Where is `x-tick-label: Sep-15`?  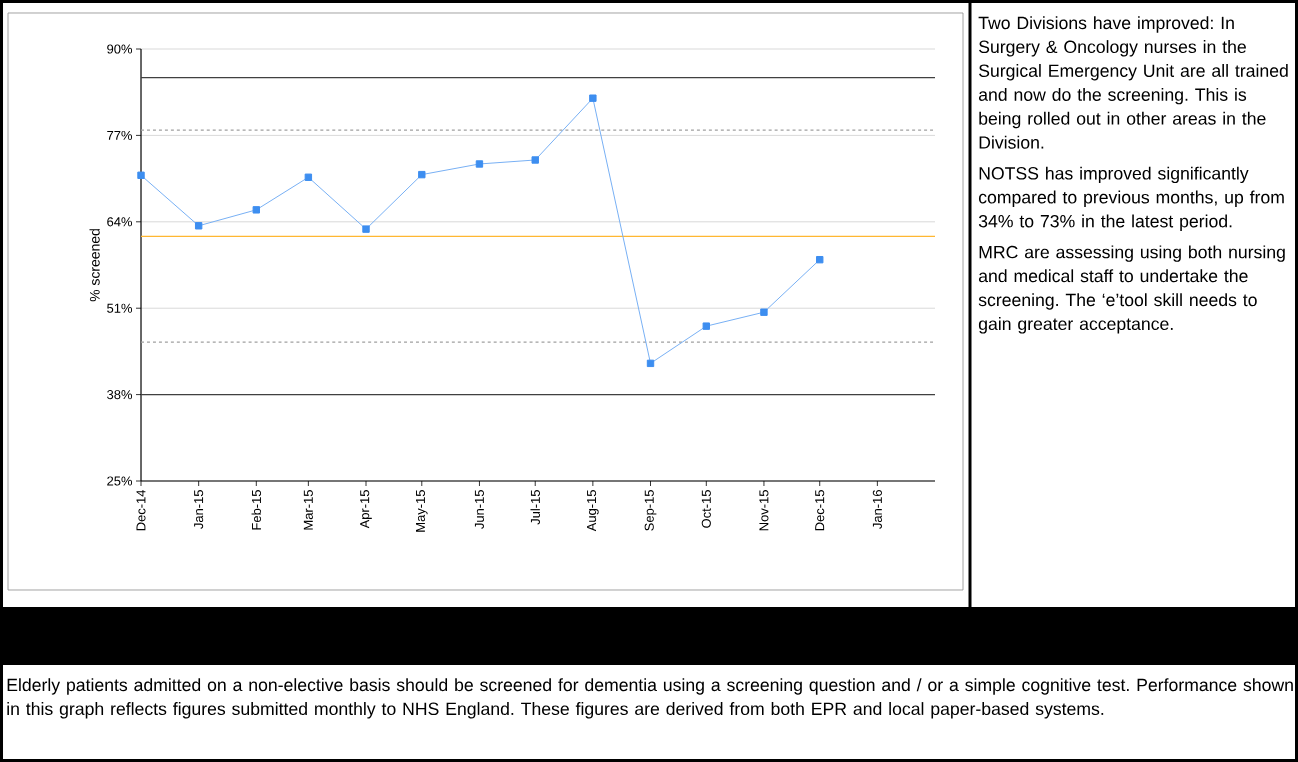 x-tick-label: Sep-15 is located at coordinates (650, 510).